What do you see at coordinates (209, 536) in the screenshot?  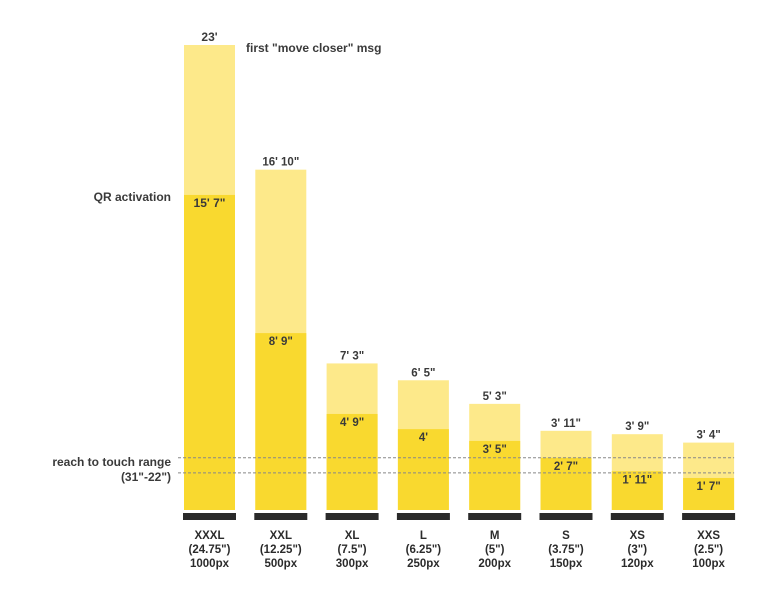 I see `category-label-xxxl: XXXL` at bounding box center [209, 536].